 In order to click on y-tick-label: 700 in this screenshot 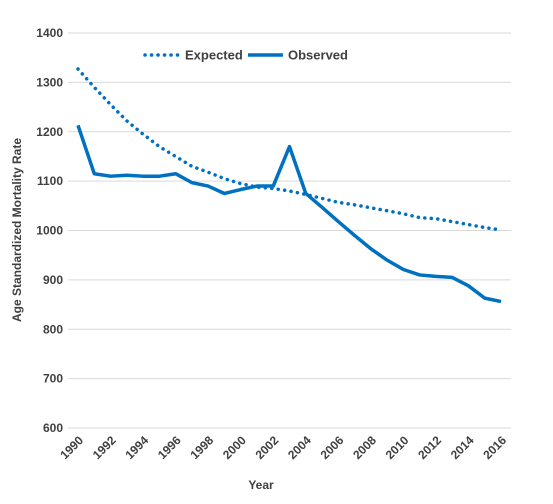, I will do `click(53, 379)`.